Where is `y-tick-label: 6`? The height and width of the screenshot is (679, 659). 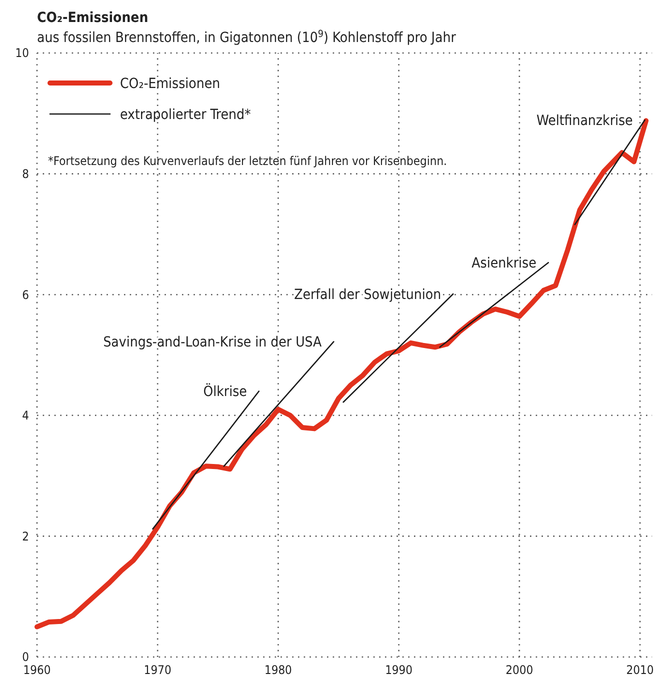
y-tick-label: 6 is located at coordinates (26, 295).